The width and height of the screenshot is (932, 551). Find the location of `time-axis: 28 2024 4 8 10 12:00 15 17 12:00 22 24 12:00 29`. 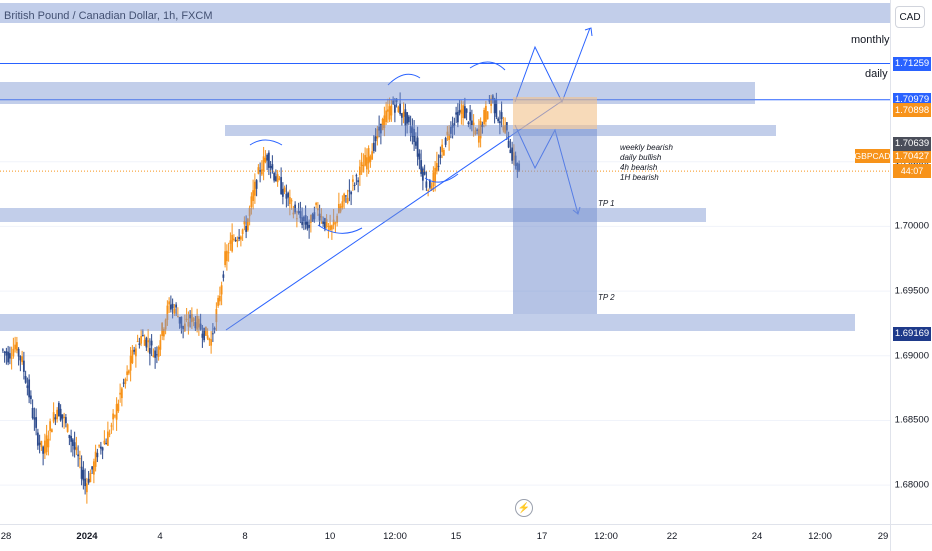

time-axis: 28 2024 4 8 10 12:00 15 17 12:00 22 24 12:00 29 is located at coordinates (445, 537).